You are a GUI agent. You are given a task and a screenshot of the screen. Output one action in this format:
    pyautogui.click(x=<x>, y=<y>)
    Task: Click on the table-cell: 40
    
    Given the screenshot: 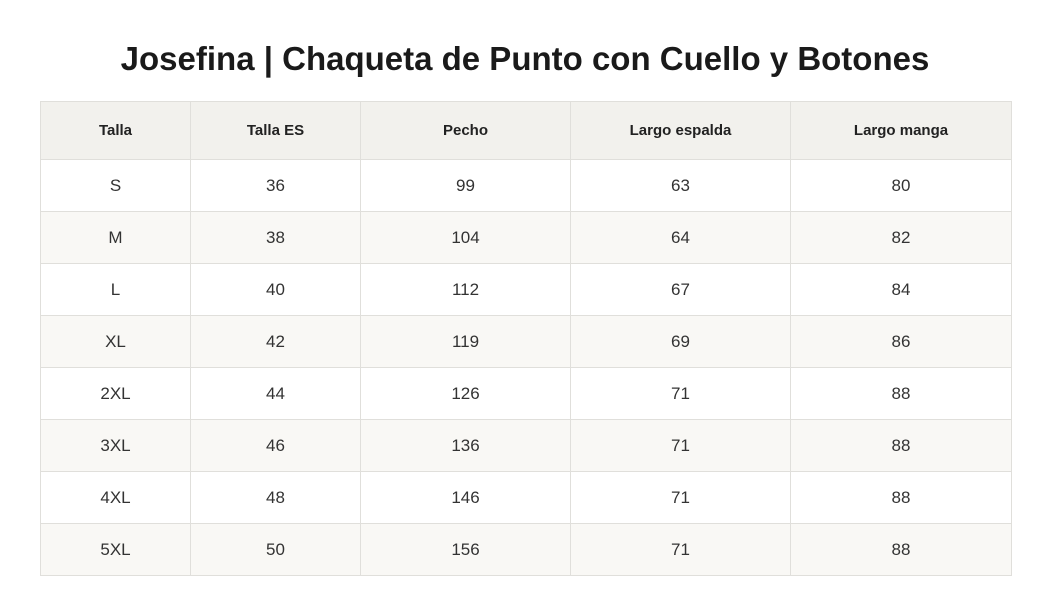 What is the action you would take?
    pyautogui.click(x=275, y=289)
    